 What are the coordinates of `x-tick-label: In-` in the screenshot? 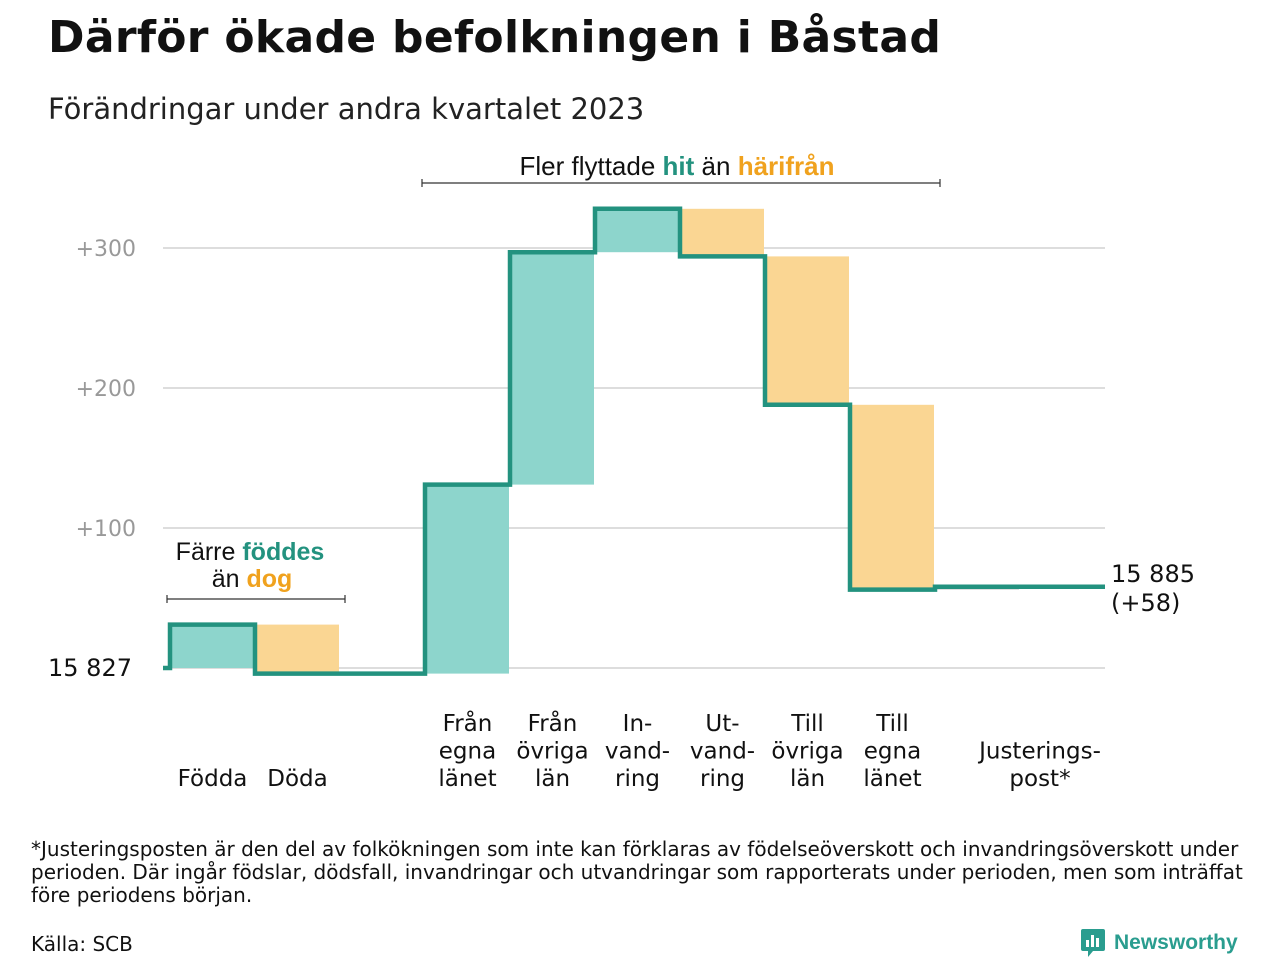 It's located at (638, 724).